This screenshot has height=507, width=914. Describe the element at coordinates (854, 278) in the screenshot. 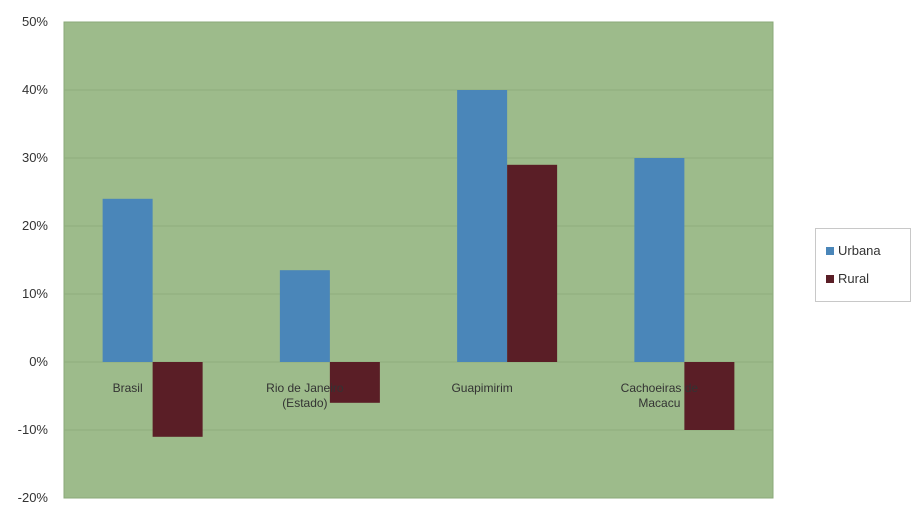

I see `legend-label-rural: Rural` at that location.